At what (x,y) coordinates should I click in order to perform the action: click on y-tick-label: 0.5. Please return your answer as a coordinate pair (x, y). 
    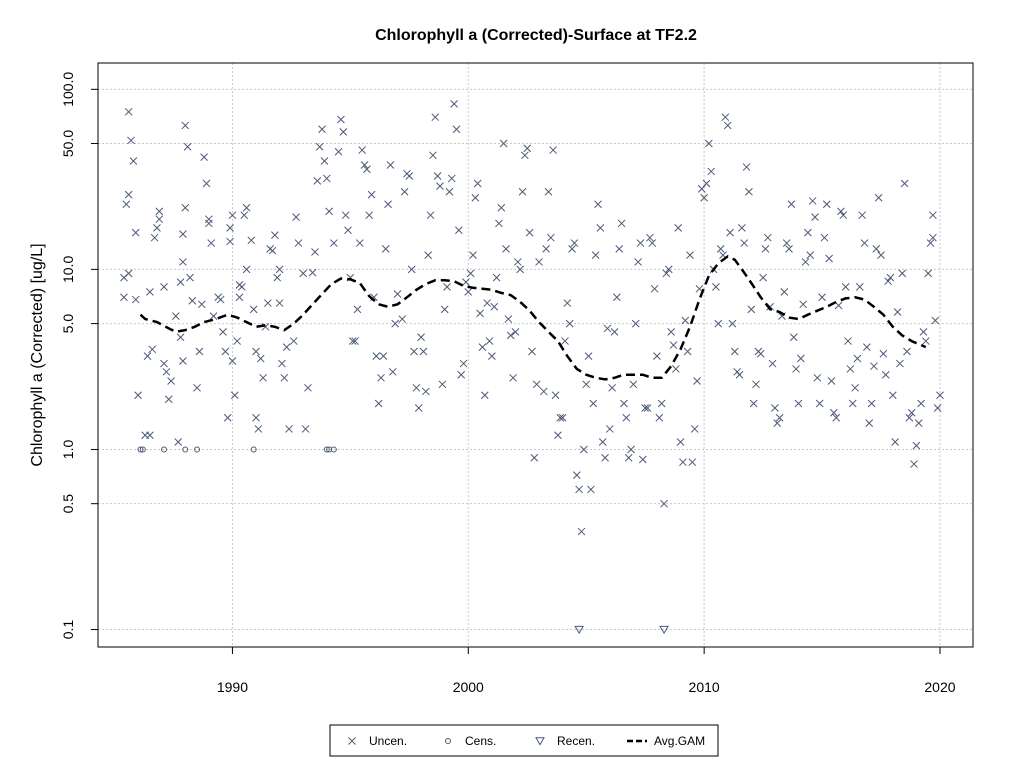
    Looking at the image, I should click on (68, 504).